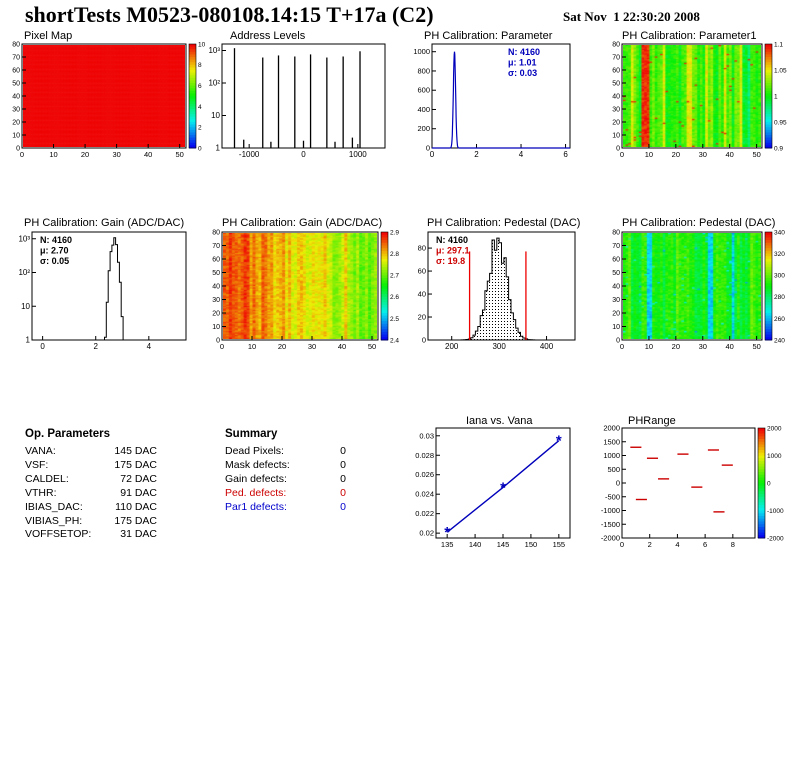 Image resolution: width=796 pixels, height=772 pixels. I want to click on param-label: VOFFSETOP:, so click(58, 534).